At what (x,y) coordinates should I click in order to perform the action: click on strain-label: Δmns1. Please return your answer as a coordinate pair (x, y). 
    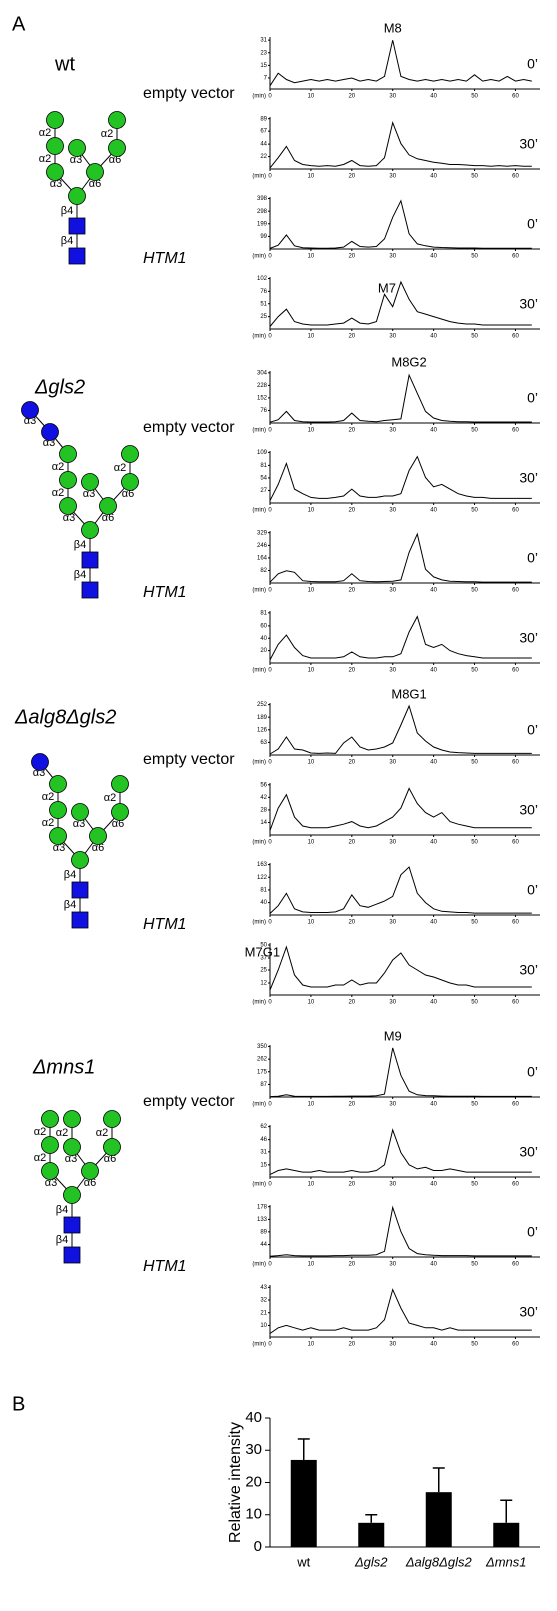
    Looking at the image, I should click on (63, 1067).